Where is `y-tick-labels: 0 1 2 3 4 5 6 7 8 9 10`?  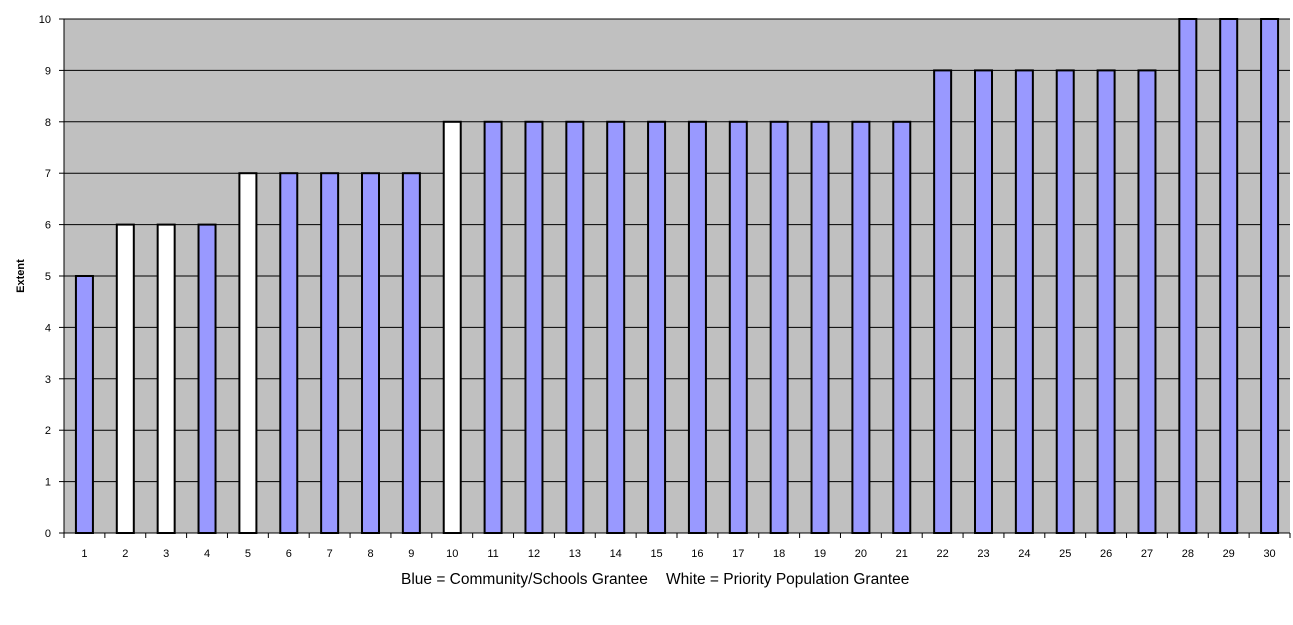
y-tick-labels: 0 1 2 3 4 5 6 7 8 9 10 is located at coordinates (45, 277).